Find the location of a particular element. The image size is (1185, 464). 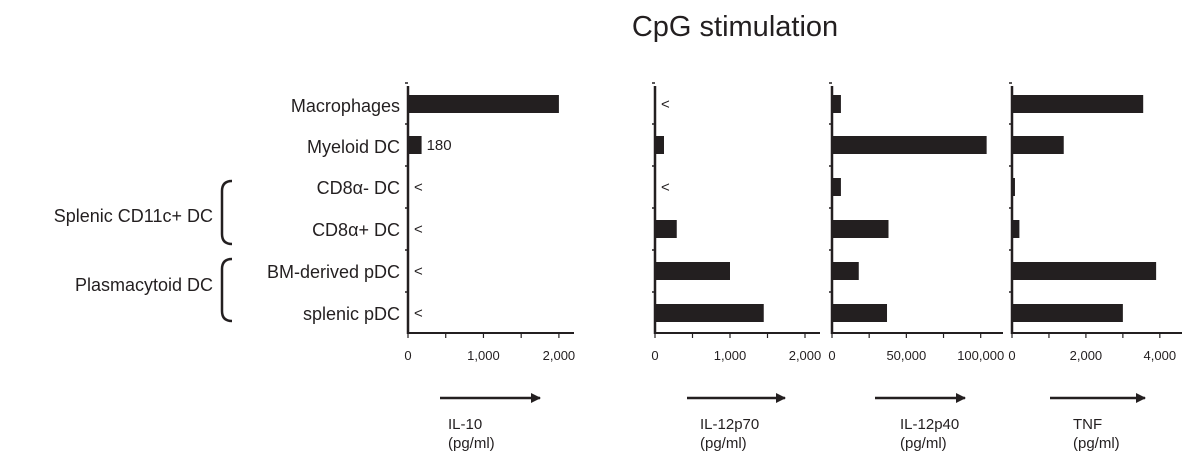

category-label: CD8α+ DC is located at coordinates (356, 230).